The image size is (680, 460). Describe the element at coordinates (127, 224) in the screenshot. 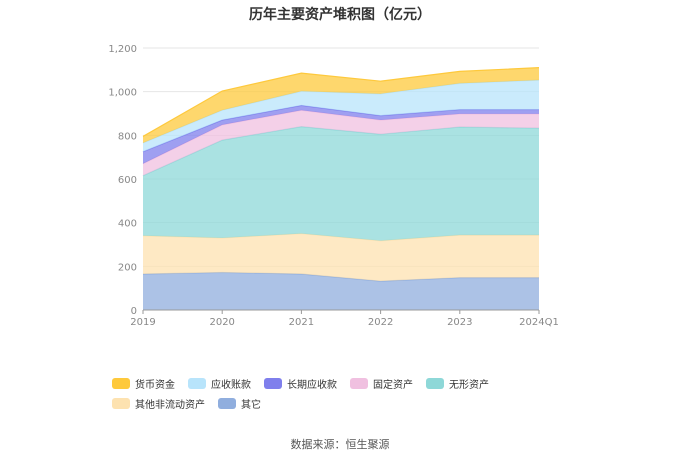

I see `y-tick-label: 400` at that location.